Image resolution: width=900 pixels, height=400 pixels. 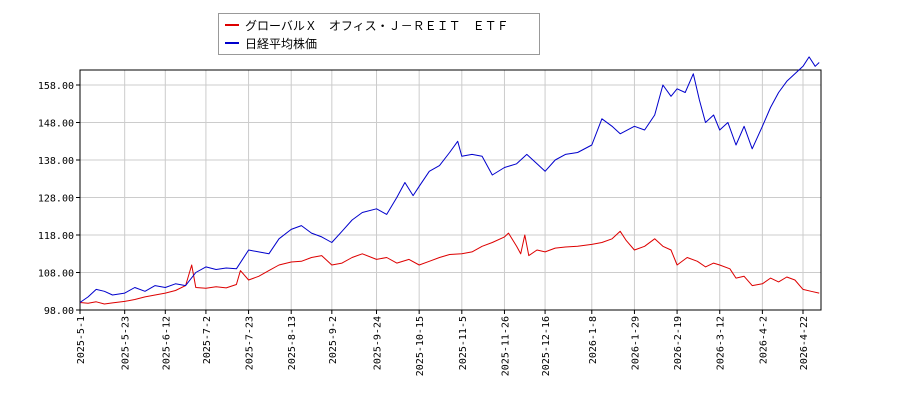 What do you see at coordinates (166, 343) in the screenshot?
I see `x-tick-label: 2025-6-12` at bounding box center [166, 343].